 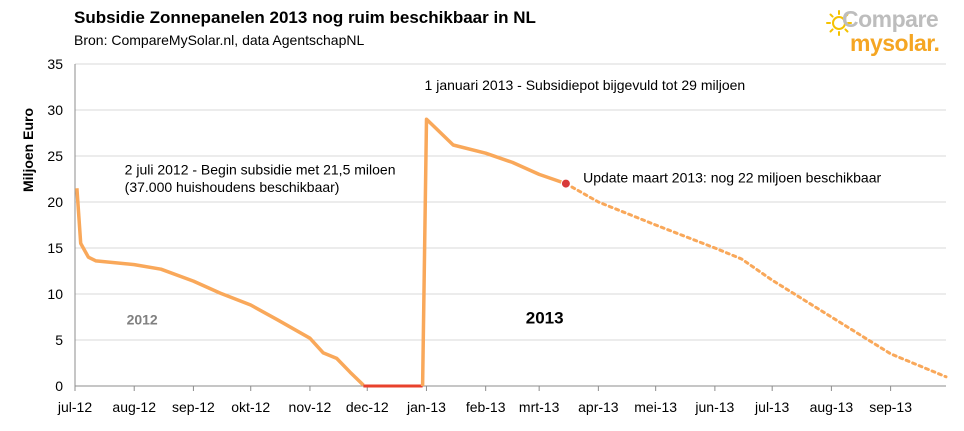 I want to click on chart-annotation: 2013, so click(x=545, y=317).